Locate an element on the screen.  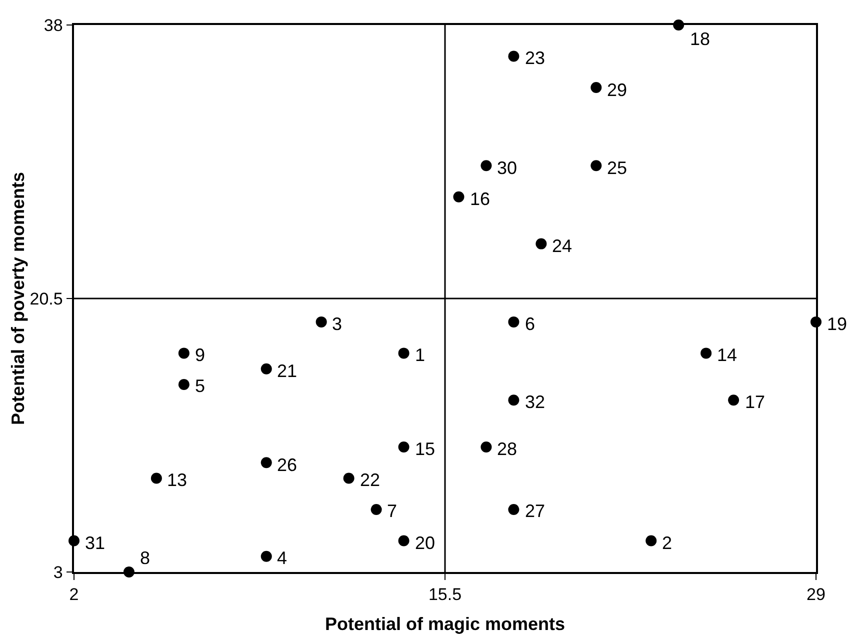
annotation: 26 is located at coordinates (287, 465).